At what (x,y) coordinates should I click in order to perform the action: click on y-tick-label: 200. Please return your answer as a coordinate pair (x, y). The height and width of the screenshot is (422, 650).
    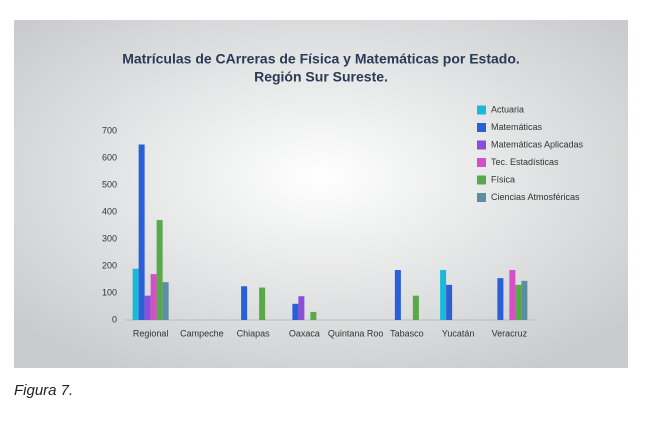
    Looking at the image, I should click on (109, 265).